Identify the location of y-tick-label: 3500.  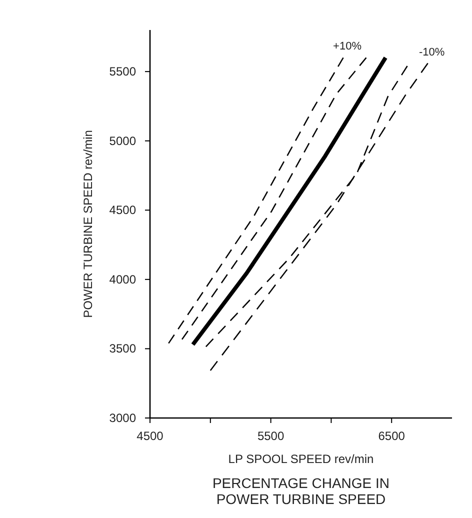
(122, 349).